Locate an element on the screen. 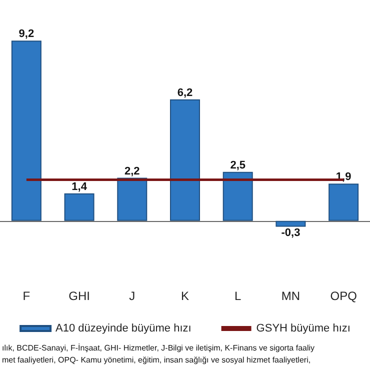 The height and width of the screenshot is (380, 370). data-label: -0,3 is located at coordinates (290, 233).